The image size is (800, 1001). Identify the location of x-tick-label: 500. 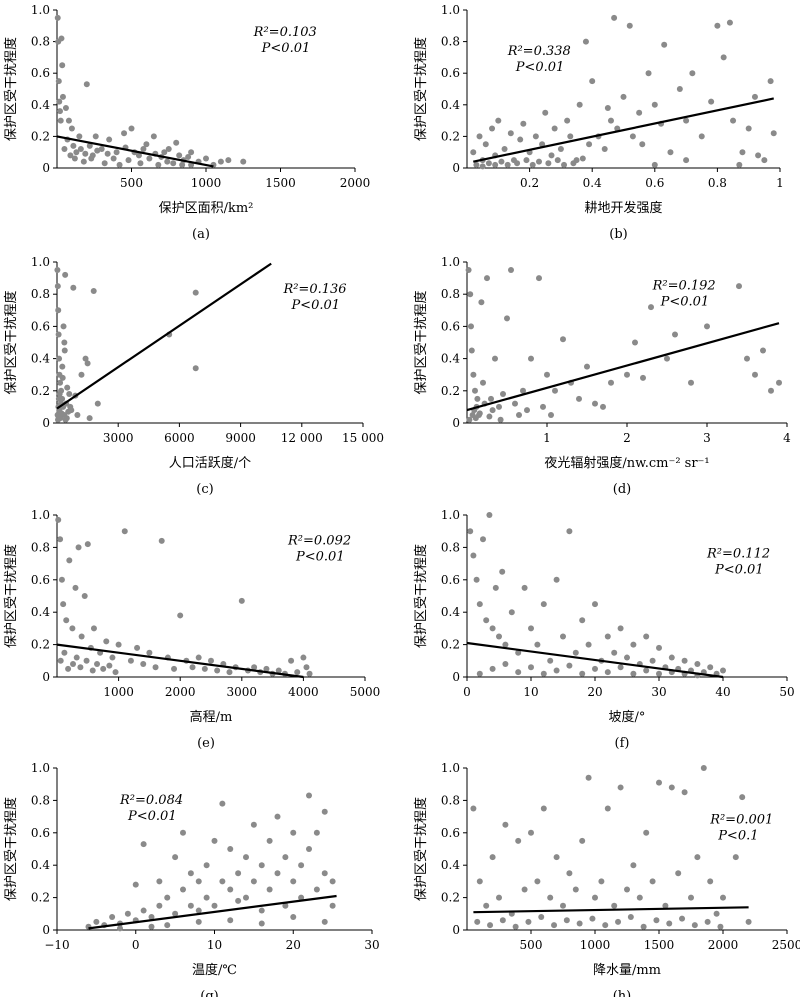
(131, 183).